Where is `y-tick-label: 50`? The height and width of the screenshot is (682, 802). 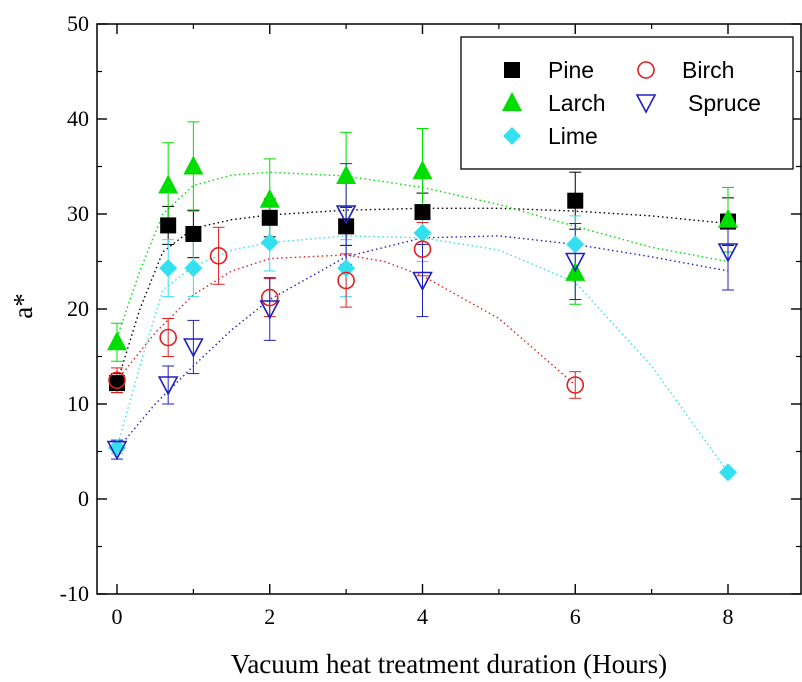
y-tick-label: 50 is located at coordinates (78, 23).